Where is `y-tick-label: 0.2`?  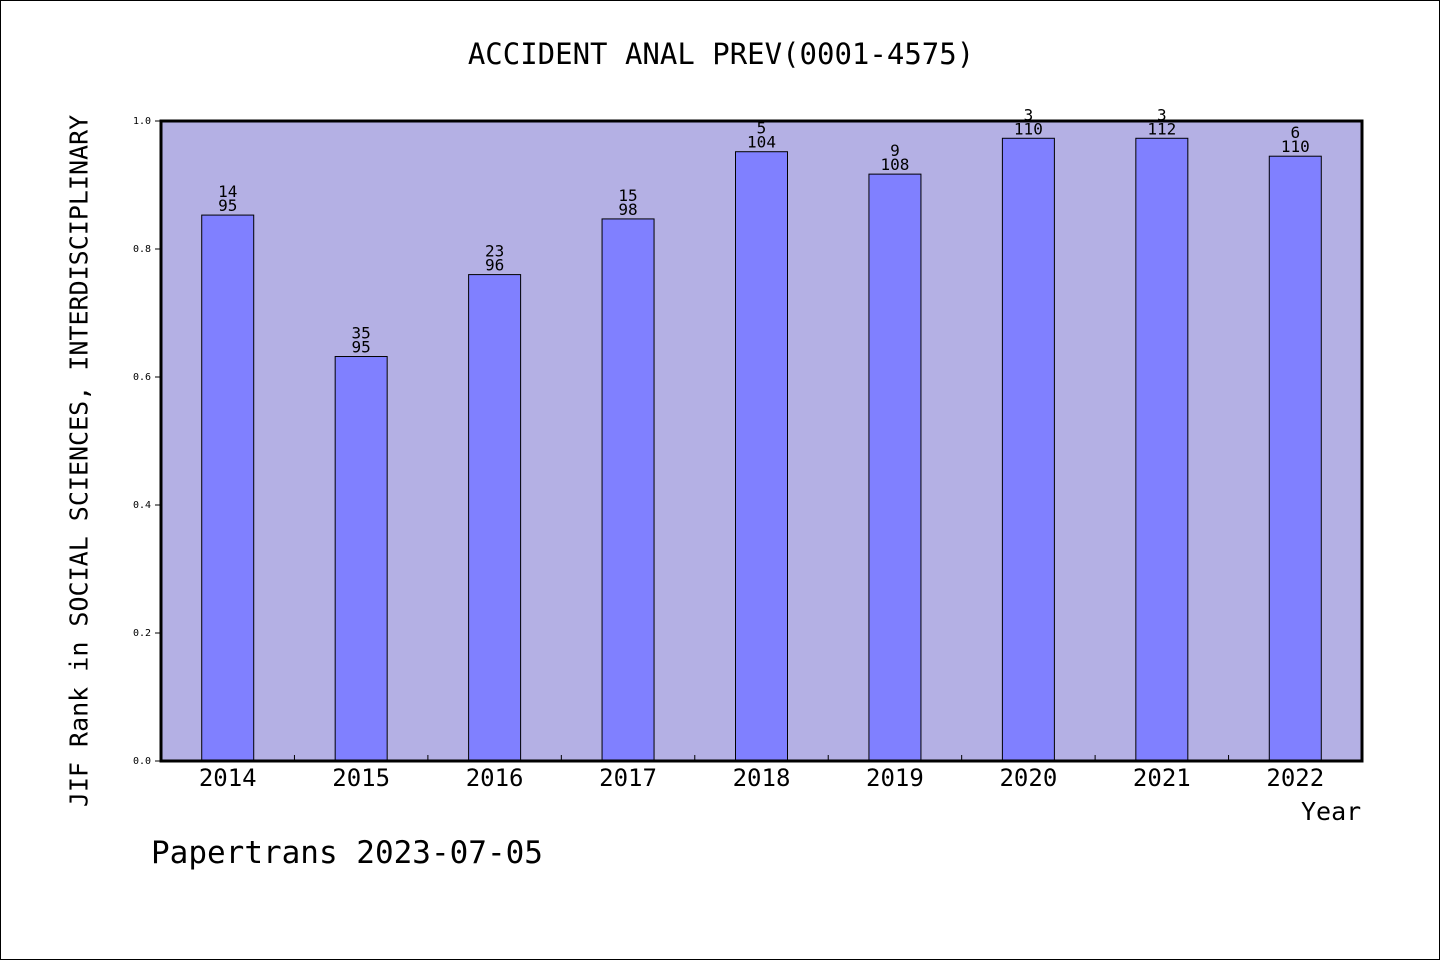
y-tick-label: 0.2 is located at coordinates (142, 633).